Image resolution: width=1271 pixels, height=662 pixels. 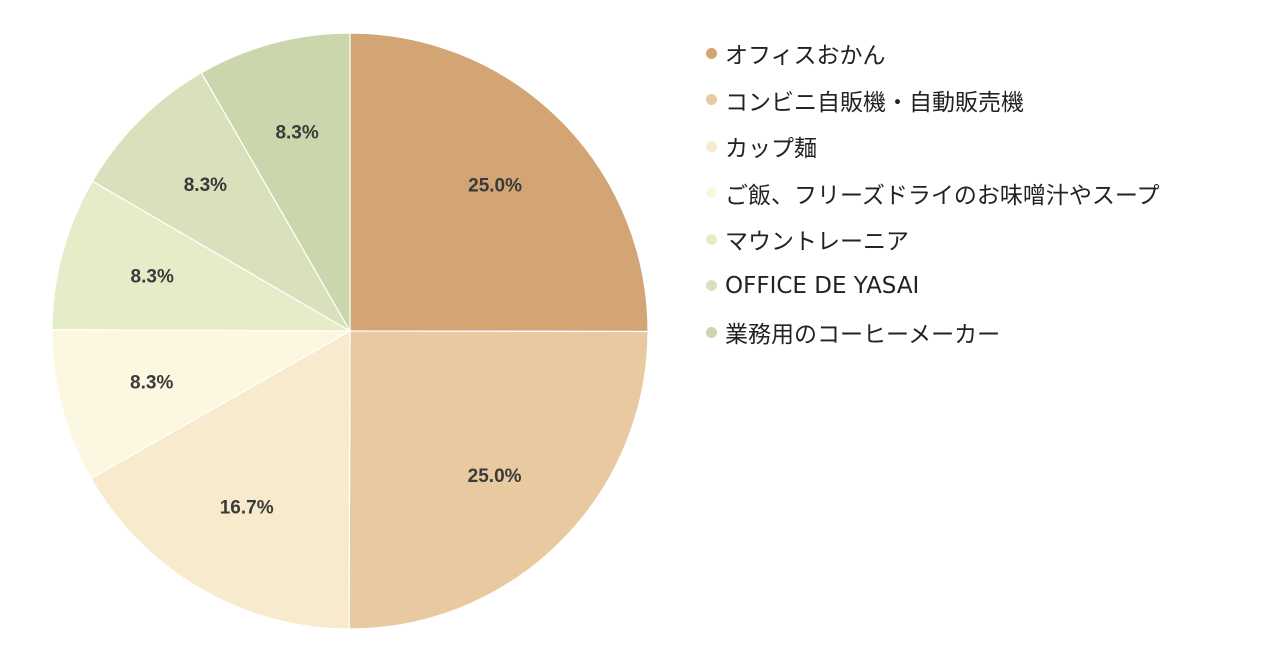 I want to click on legend-item: ご飯、フリーズドライのお味噌汁やスープ, so click(x=932, y=193).